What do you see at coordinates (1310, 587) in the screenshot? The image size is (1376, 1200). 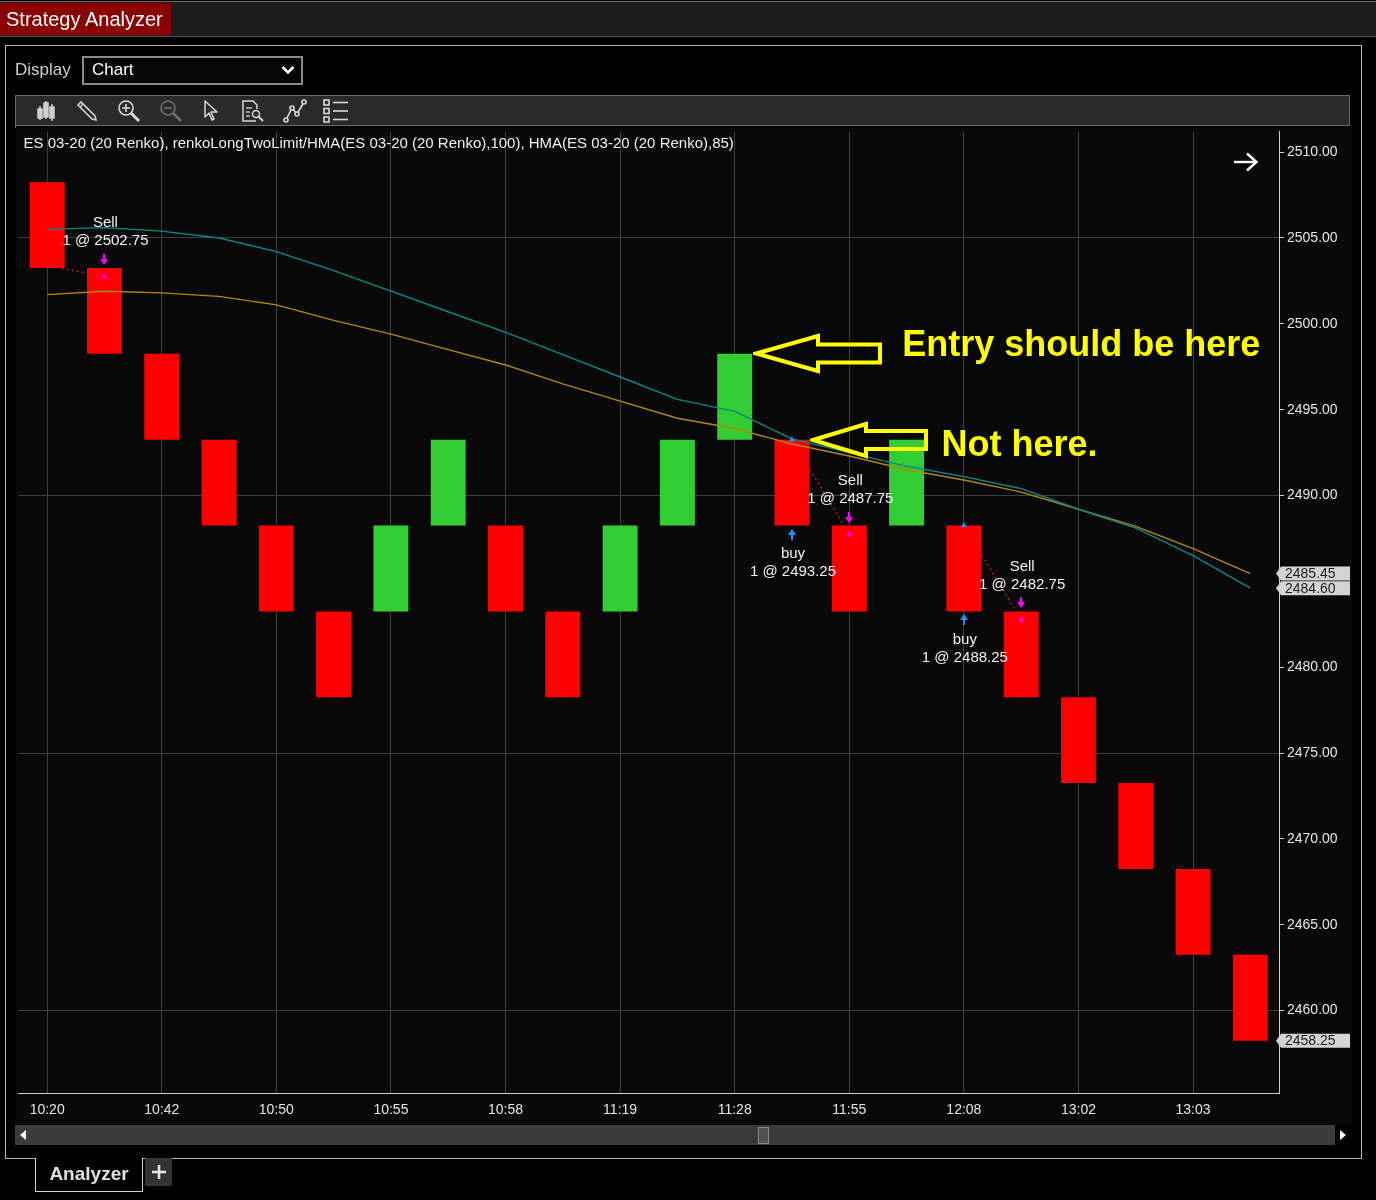 I see `text: 2484.60` at bounding box center [1310, 587].